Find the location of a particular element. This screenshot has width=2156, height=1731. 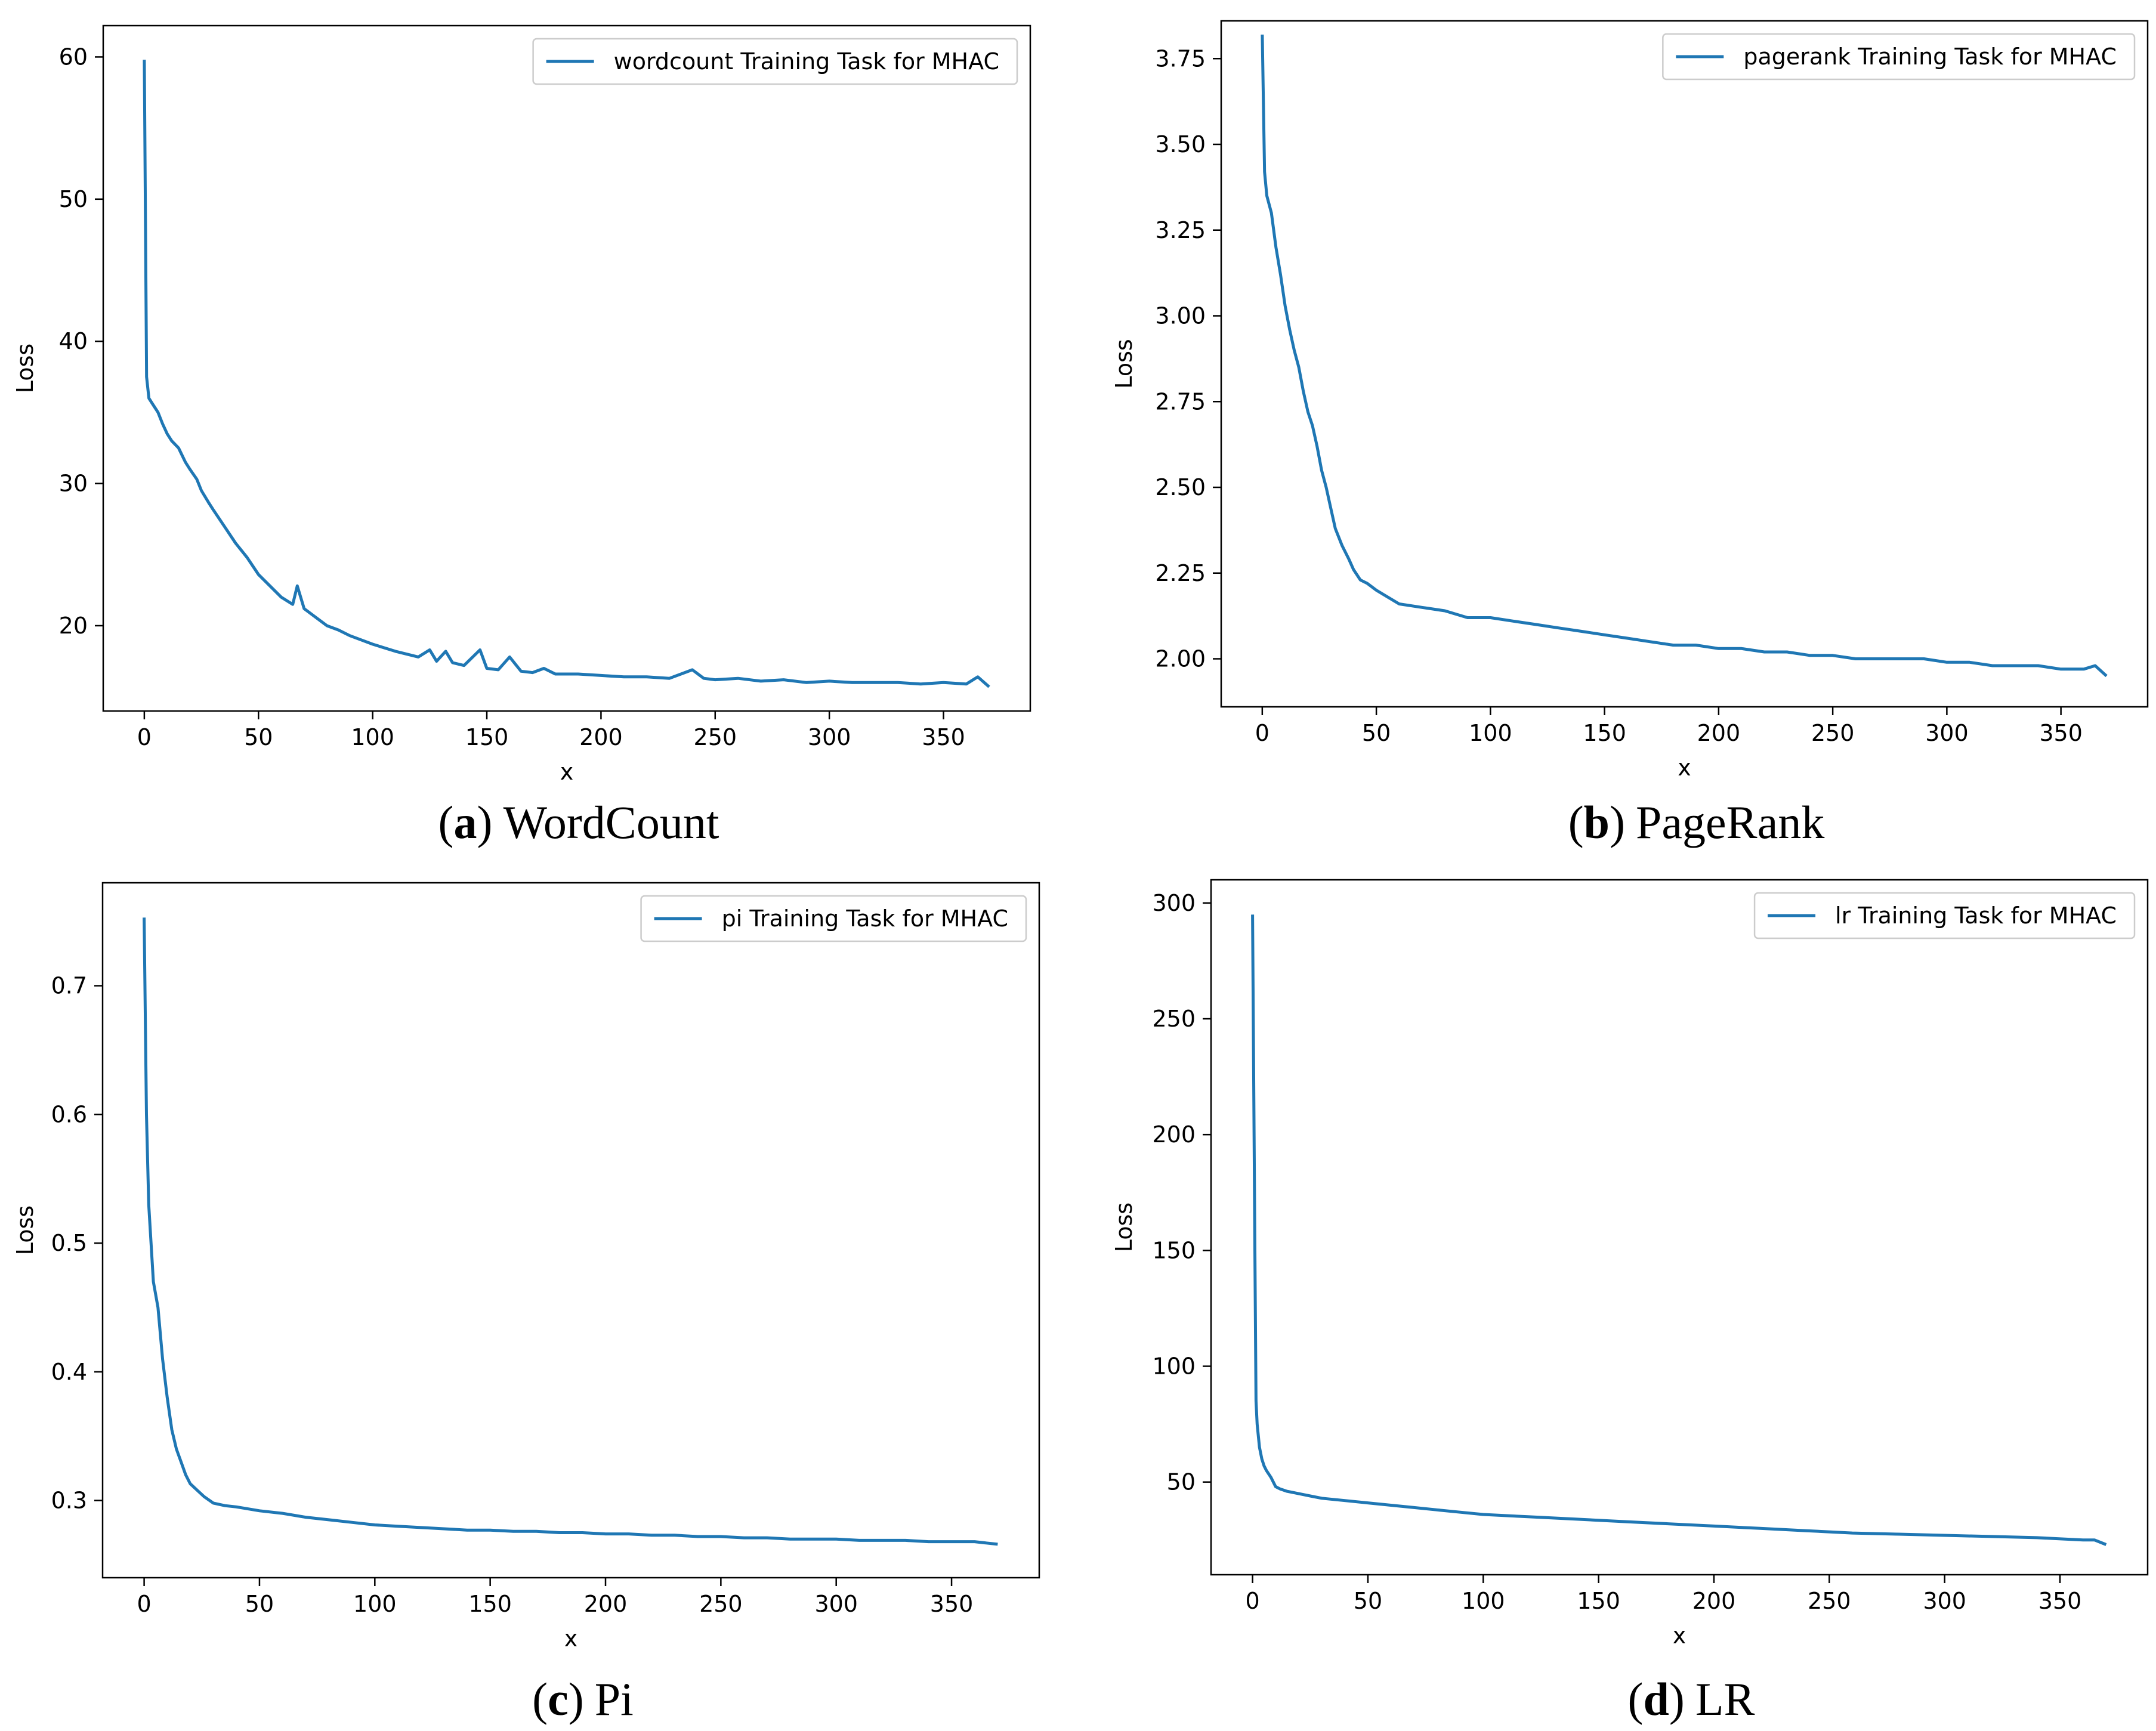

y-tick-label: 100 is located at coordinates (1174, 1366).